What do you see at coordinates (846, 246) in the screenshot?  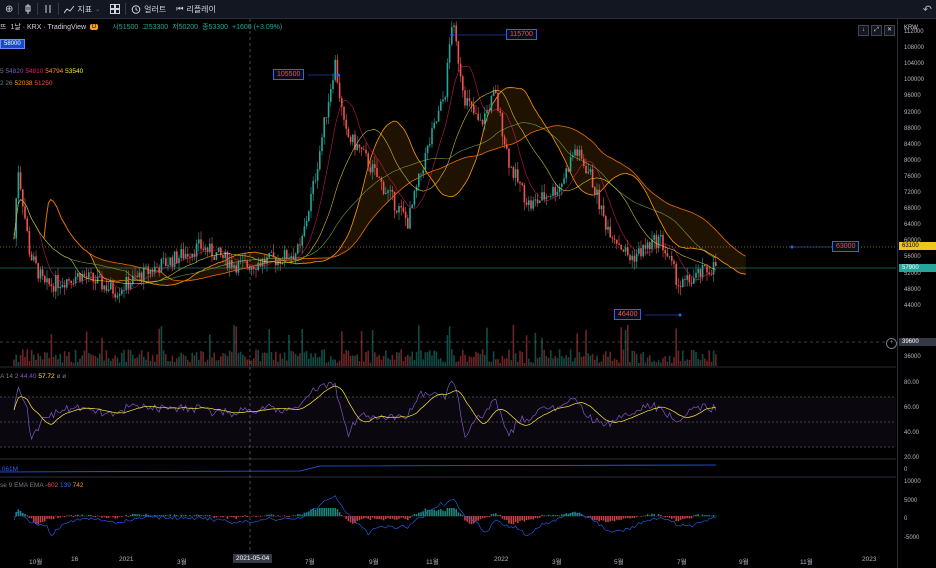 I see `callout-right: 63000` at bounding box center [846, 246].